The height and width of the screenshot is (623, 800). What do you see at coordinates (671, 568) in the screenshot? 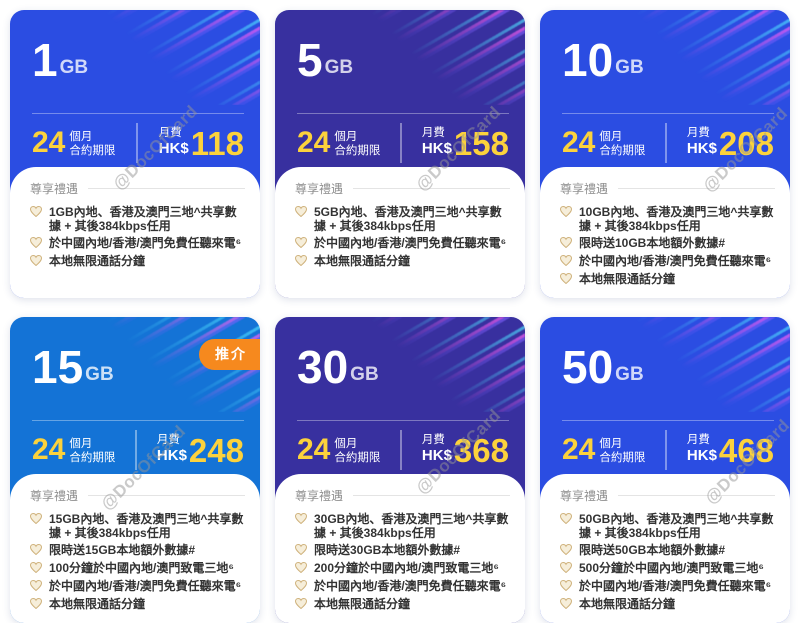
I see `perk-text: 500分鐘於中國內地/澳門致電三地⁶` at bounding box center [671, 568].